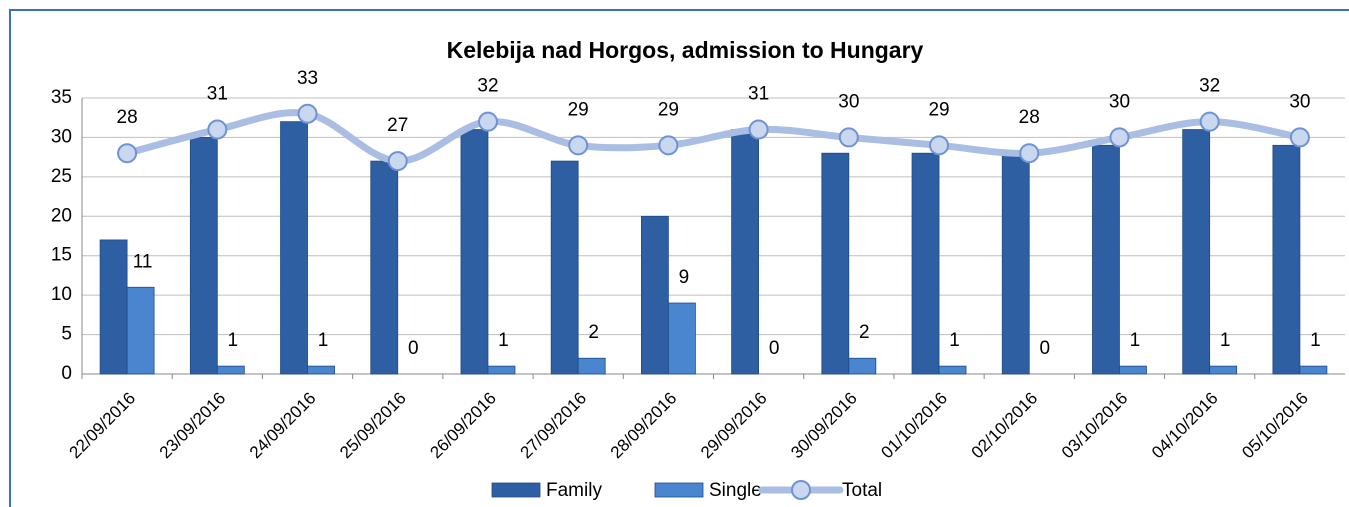  What do you see at coordinates (735, 490) in the screenshot?
I see `legend-label: Single` at bounding box center [735, 490].